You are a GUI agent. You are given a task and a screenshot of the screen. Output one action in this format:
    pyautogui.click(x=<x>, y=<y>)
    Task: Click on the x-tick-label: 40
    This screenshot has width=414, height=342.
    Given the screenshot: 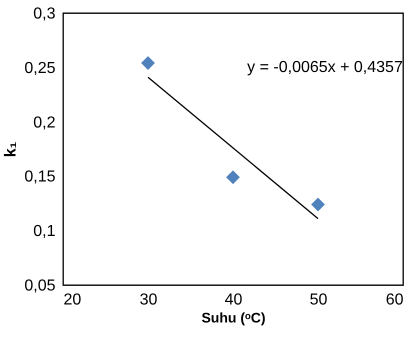 What is the action you would take?
    pyautogui.click(x=233, y=300)
    